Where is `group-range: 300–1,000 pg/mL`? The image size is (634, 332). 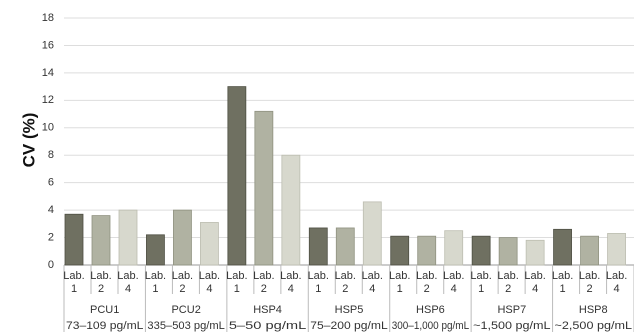
group-range: 300–1,000 pg/mL is located at coordinates (430, 326).